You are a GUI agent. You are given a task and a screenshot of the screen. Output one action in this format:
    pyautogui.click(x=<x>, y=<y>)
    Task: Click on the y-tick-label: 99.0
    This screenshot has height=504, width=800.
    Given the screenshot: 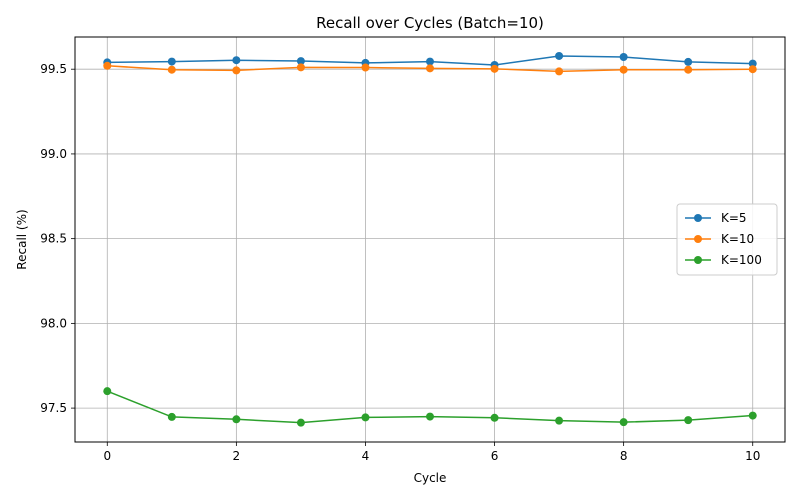 What is the action you would take?
    pyautogui.click(x=53, y=154)
    